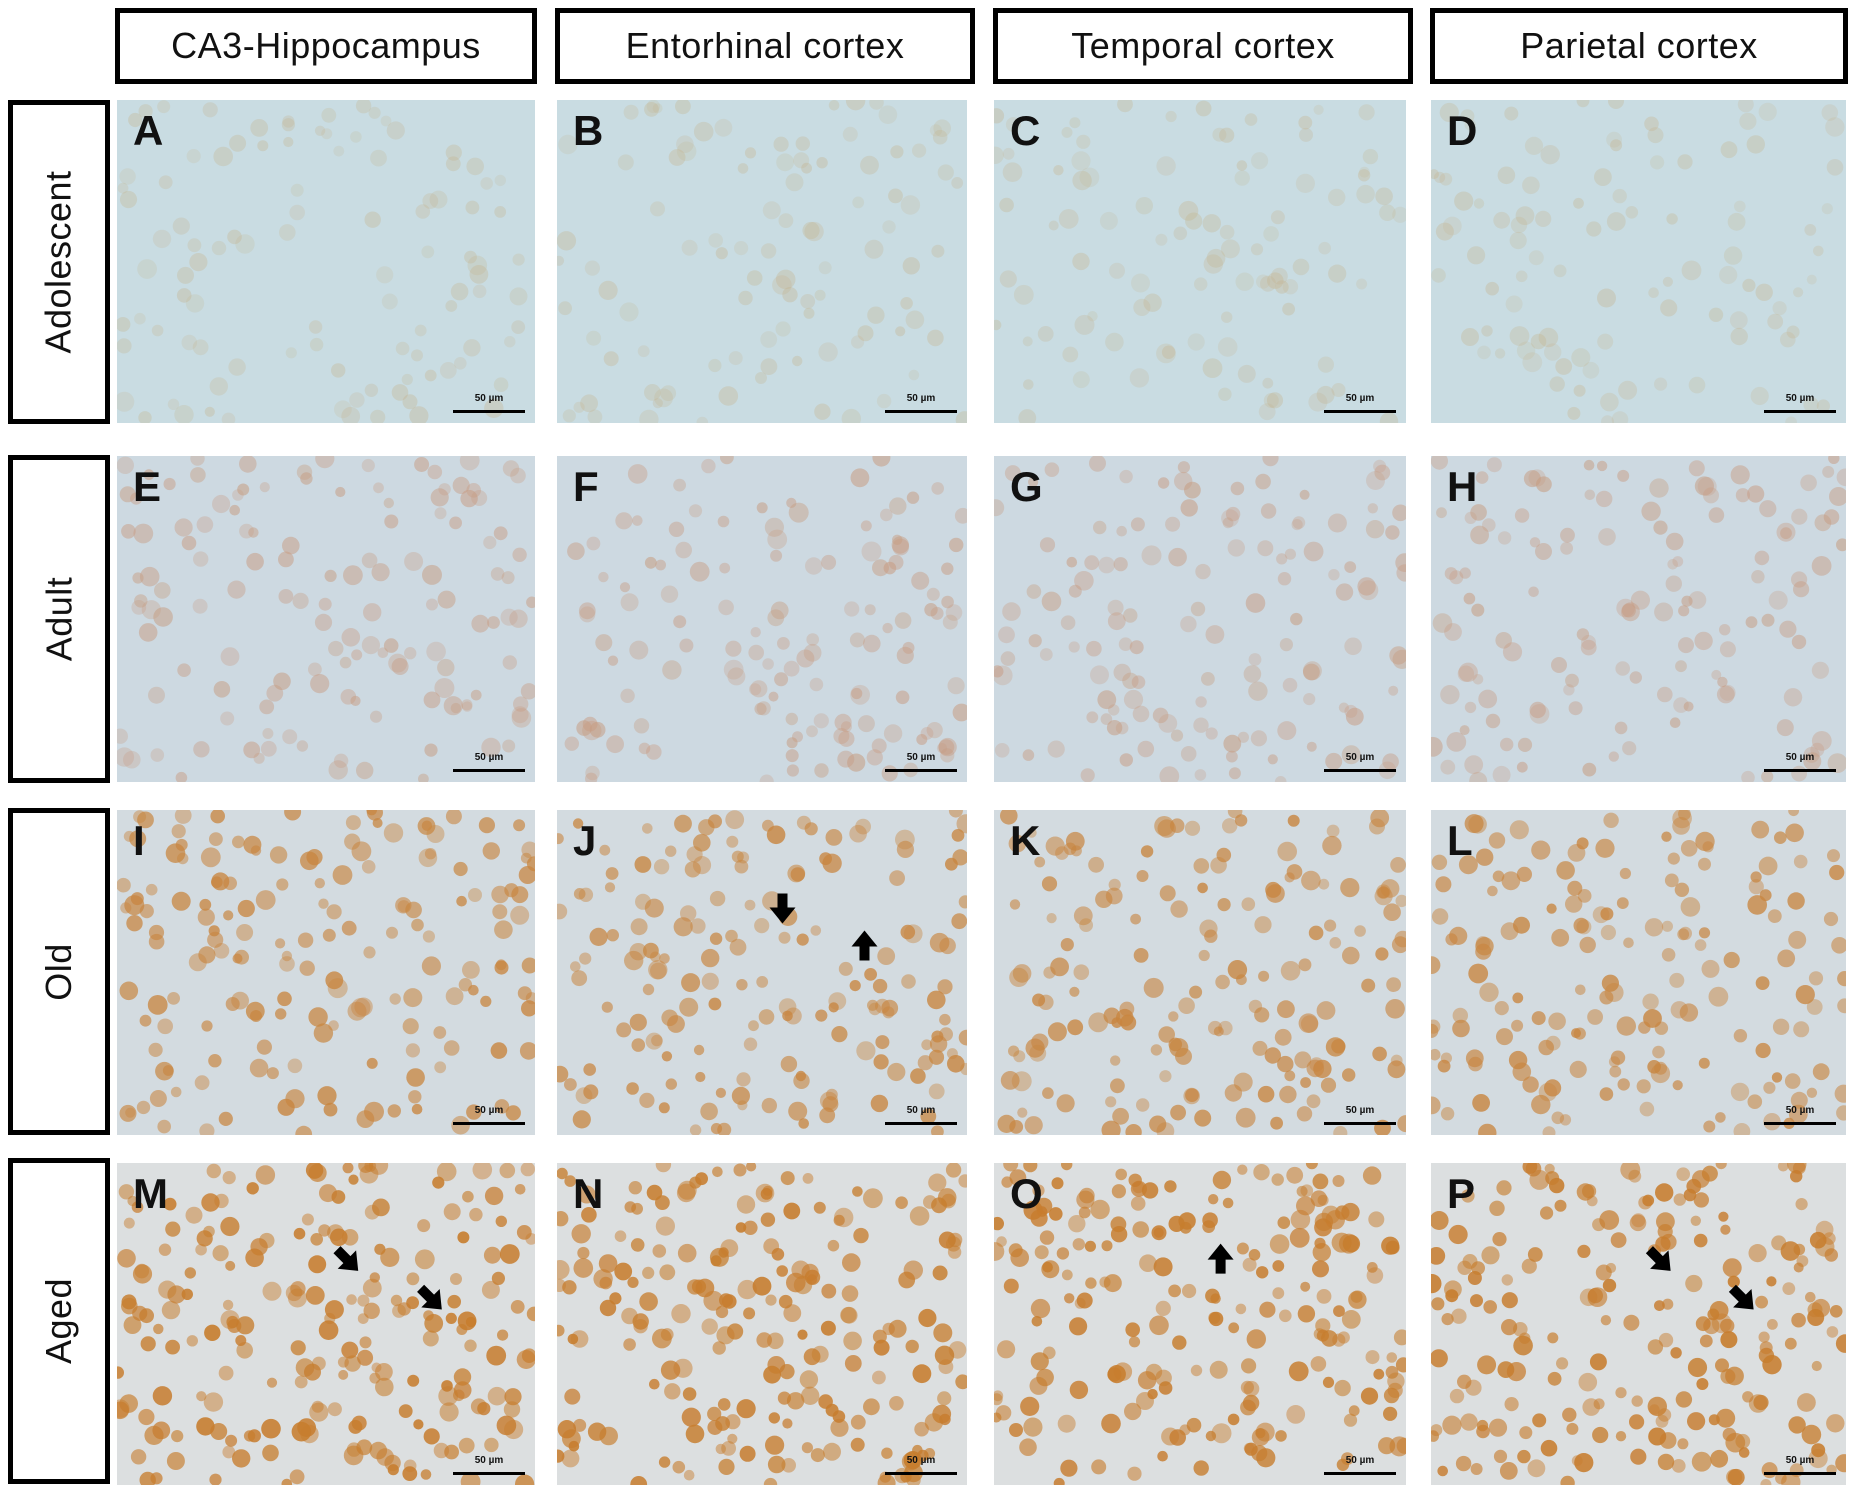  I want to click on row-label: Adult, so click(58, 619).